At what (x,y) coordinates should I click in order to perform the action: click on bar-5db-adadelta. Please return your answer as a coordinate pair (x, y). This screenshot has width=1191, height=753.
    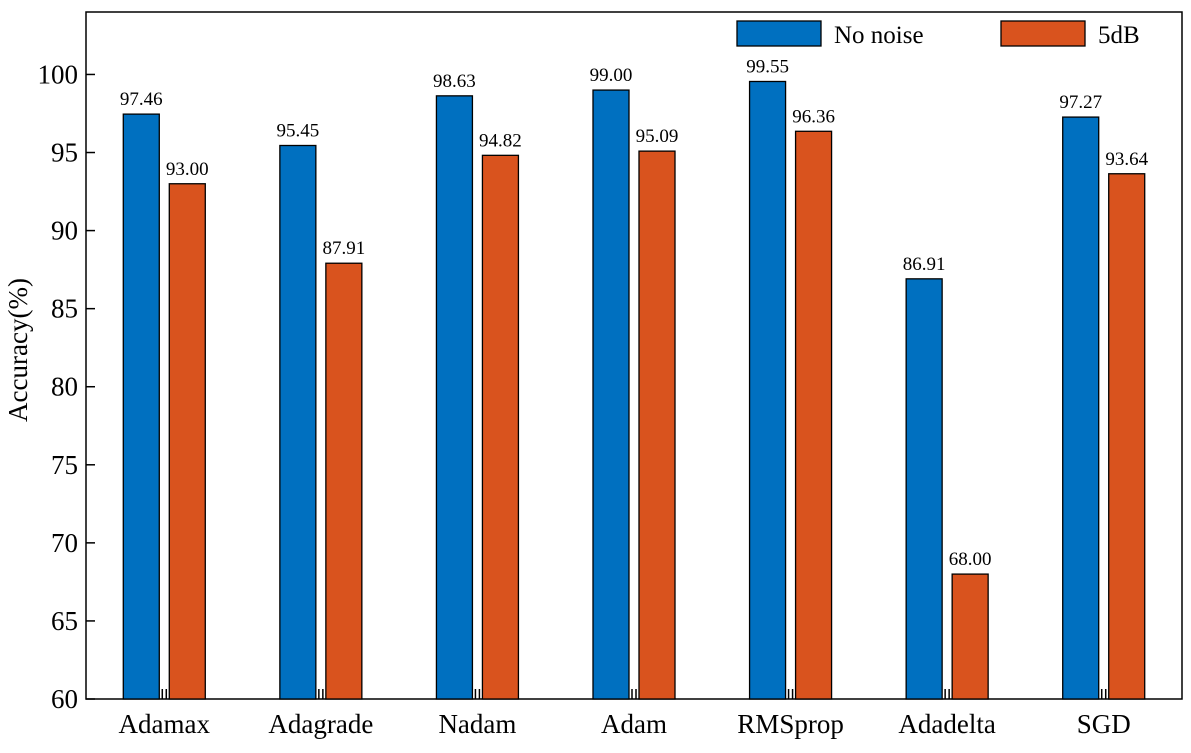
    Looking at the image, I should click on (970, 636).